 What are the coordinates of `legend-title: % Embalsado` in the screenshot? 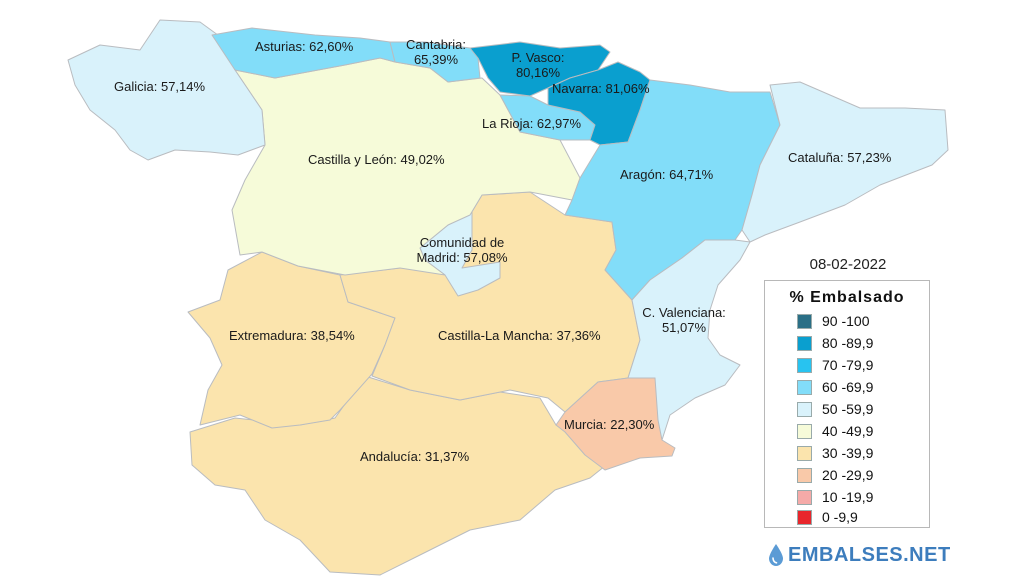 It's located at (847, 297).